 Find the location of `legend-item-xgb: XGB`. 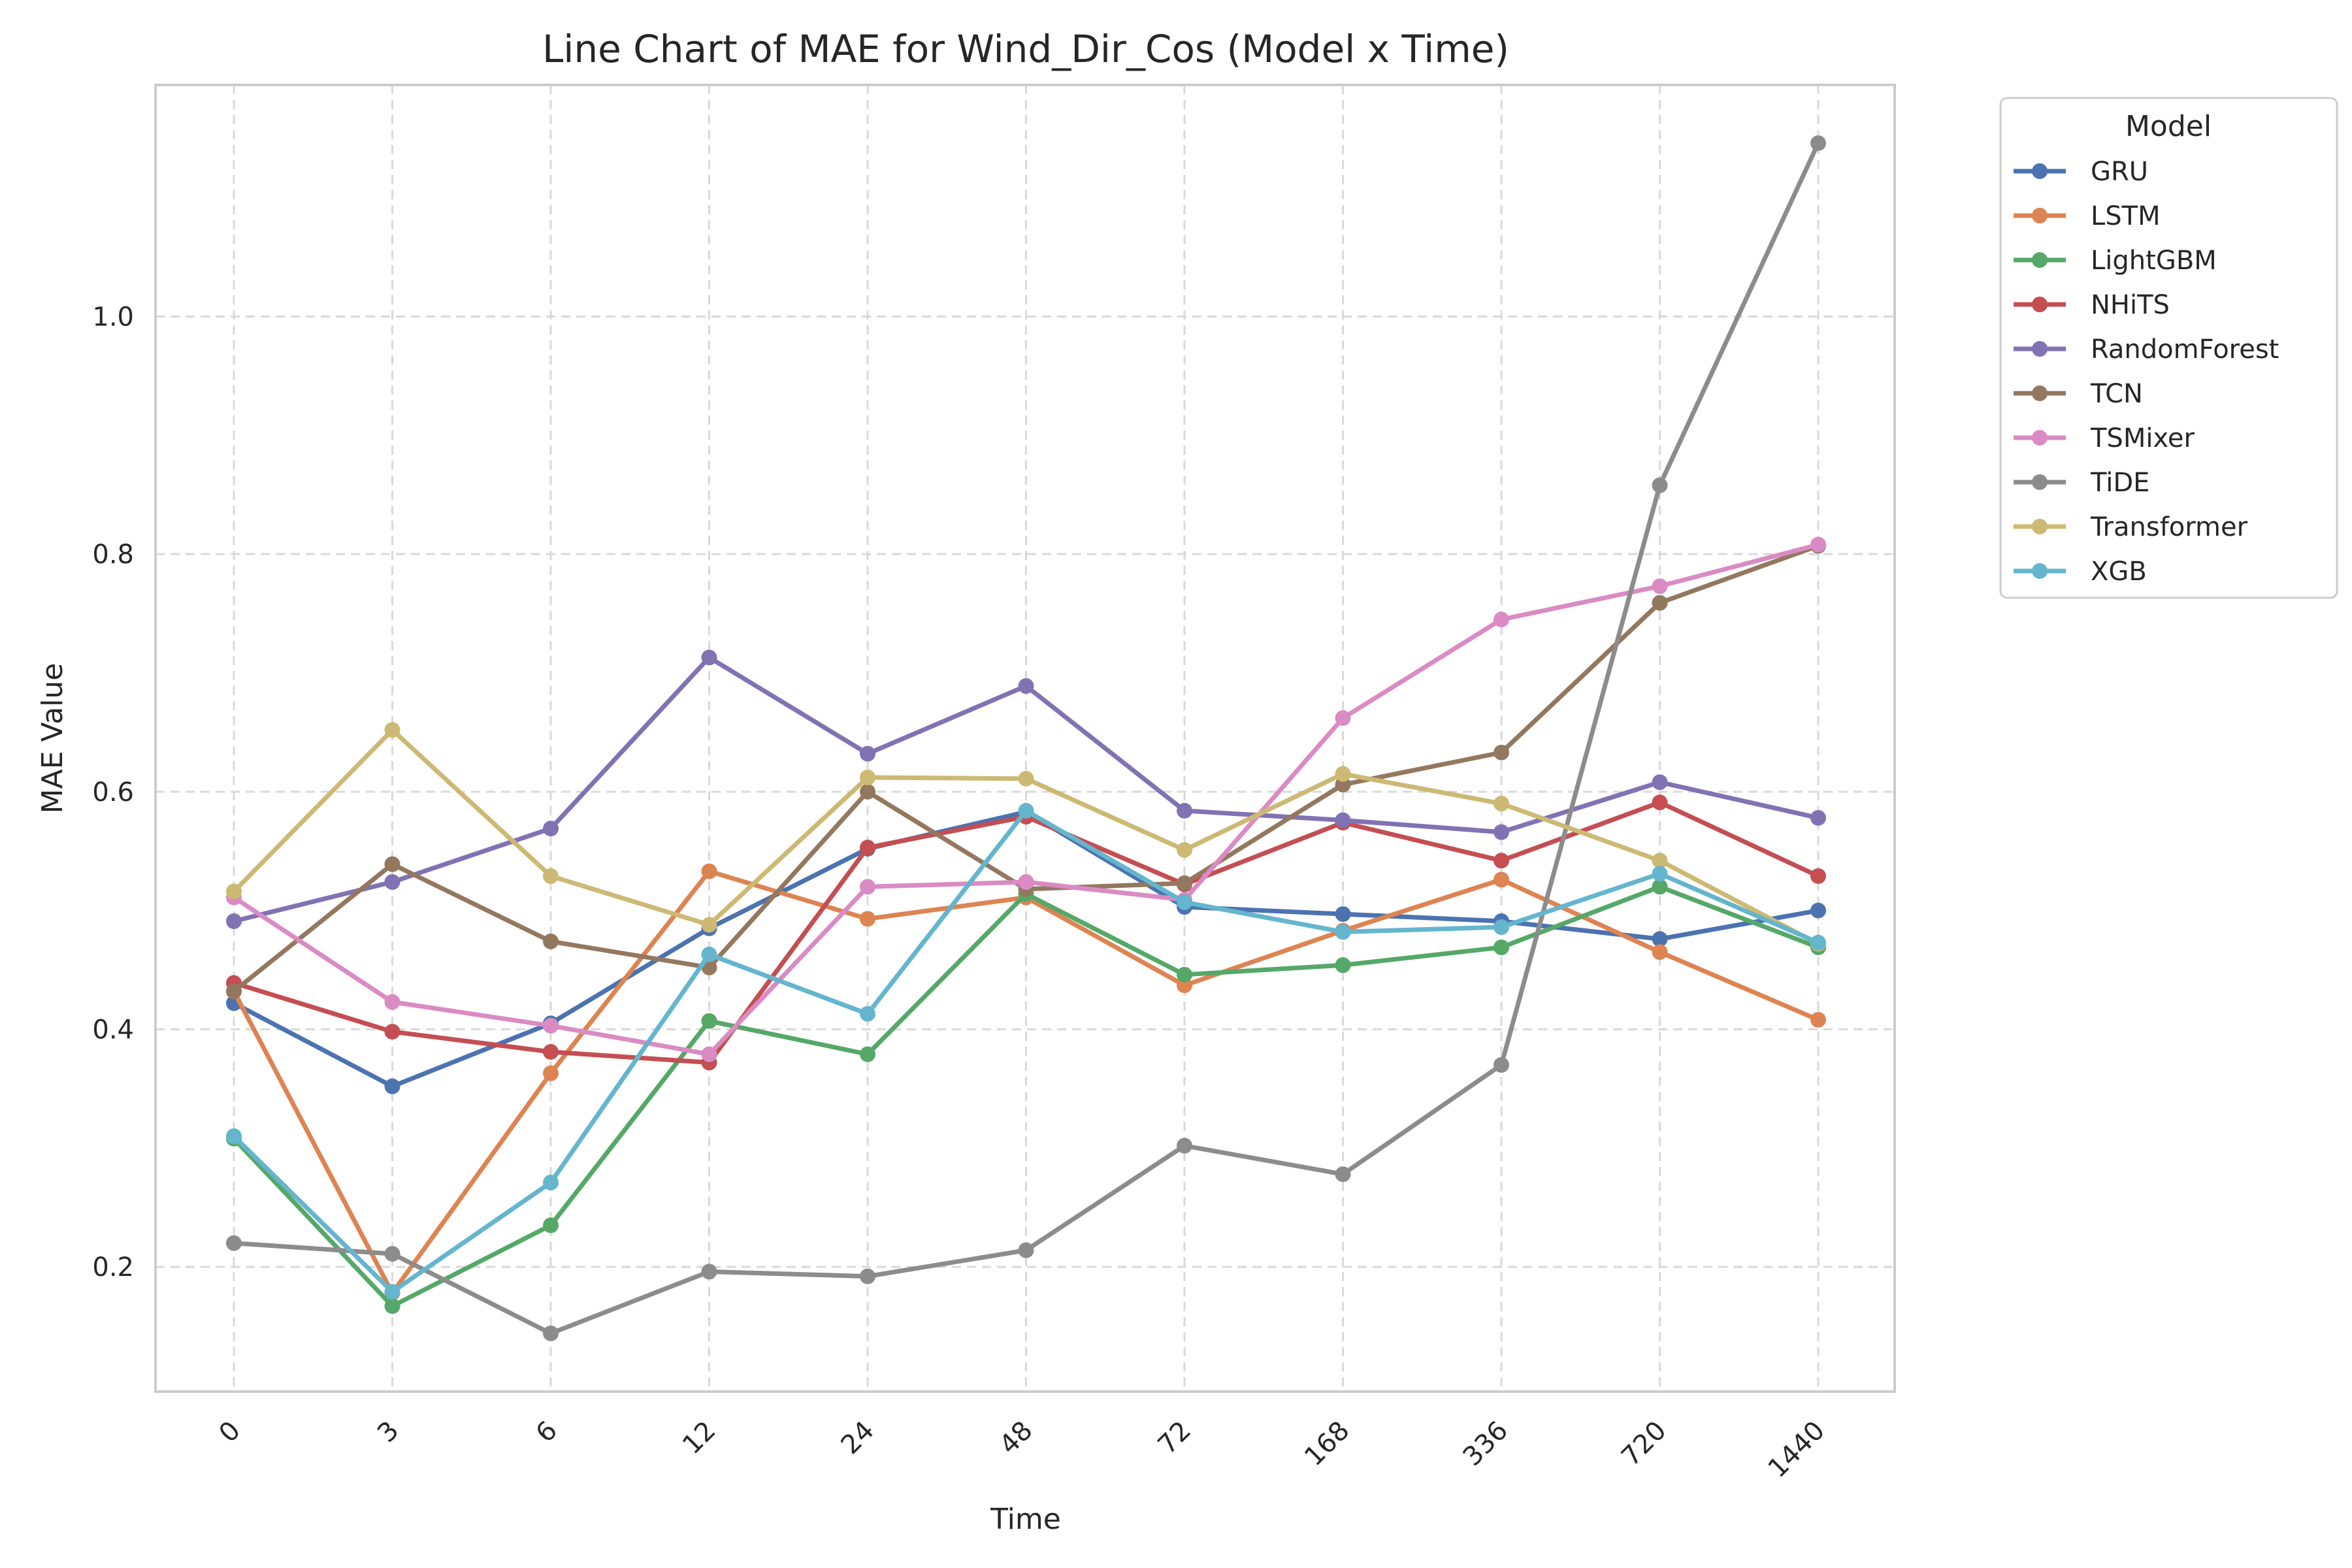

legend-item-xgb: XGB is located at coordinates (2080, 572).